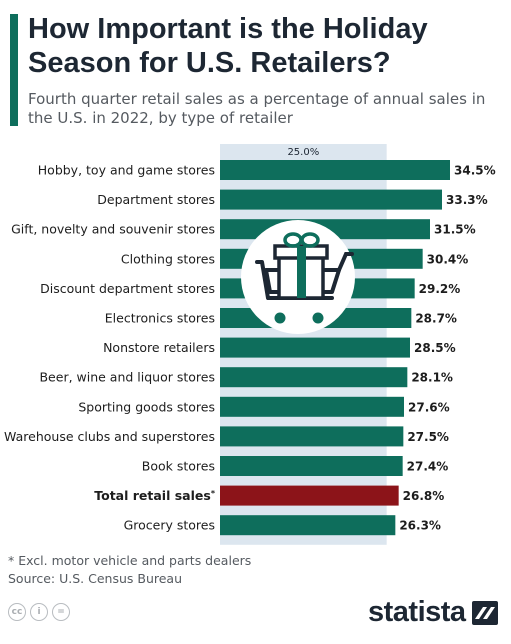  Describe the element at coordinates (303, 152) in the screenshot. I see `reference-label: 25.0%` at that location.